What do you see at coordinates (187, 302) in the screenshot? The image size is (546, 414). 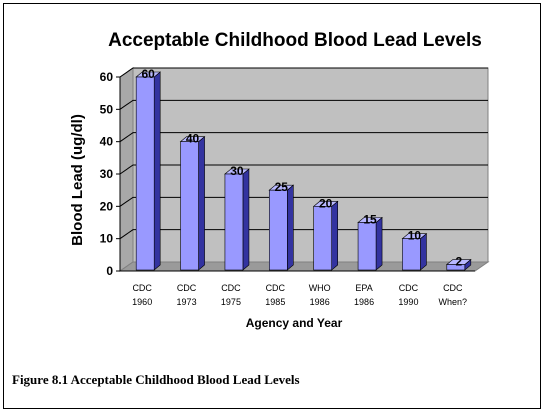 I see `x-tick-label-year: 1973` at bounding box center [187, 302].